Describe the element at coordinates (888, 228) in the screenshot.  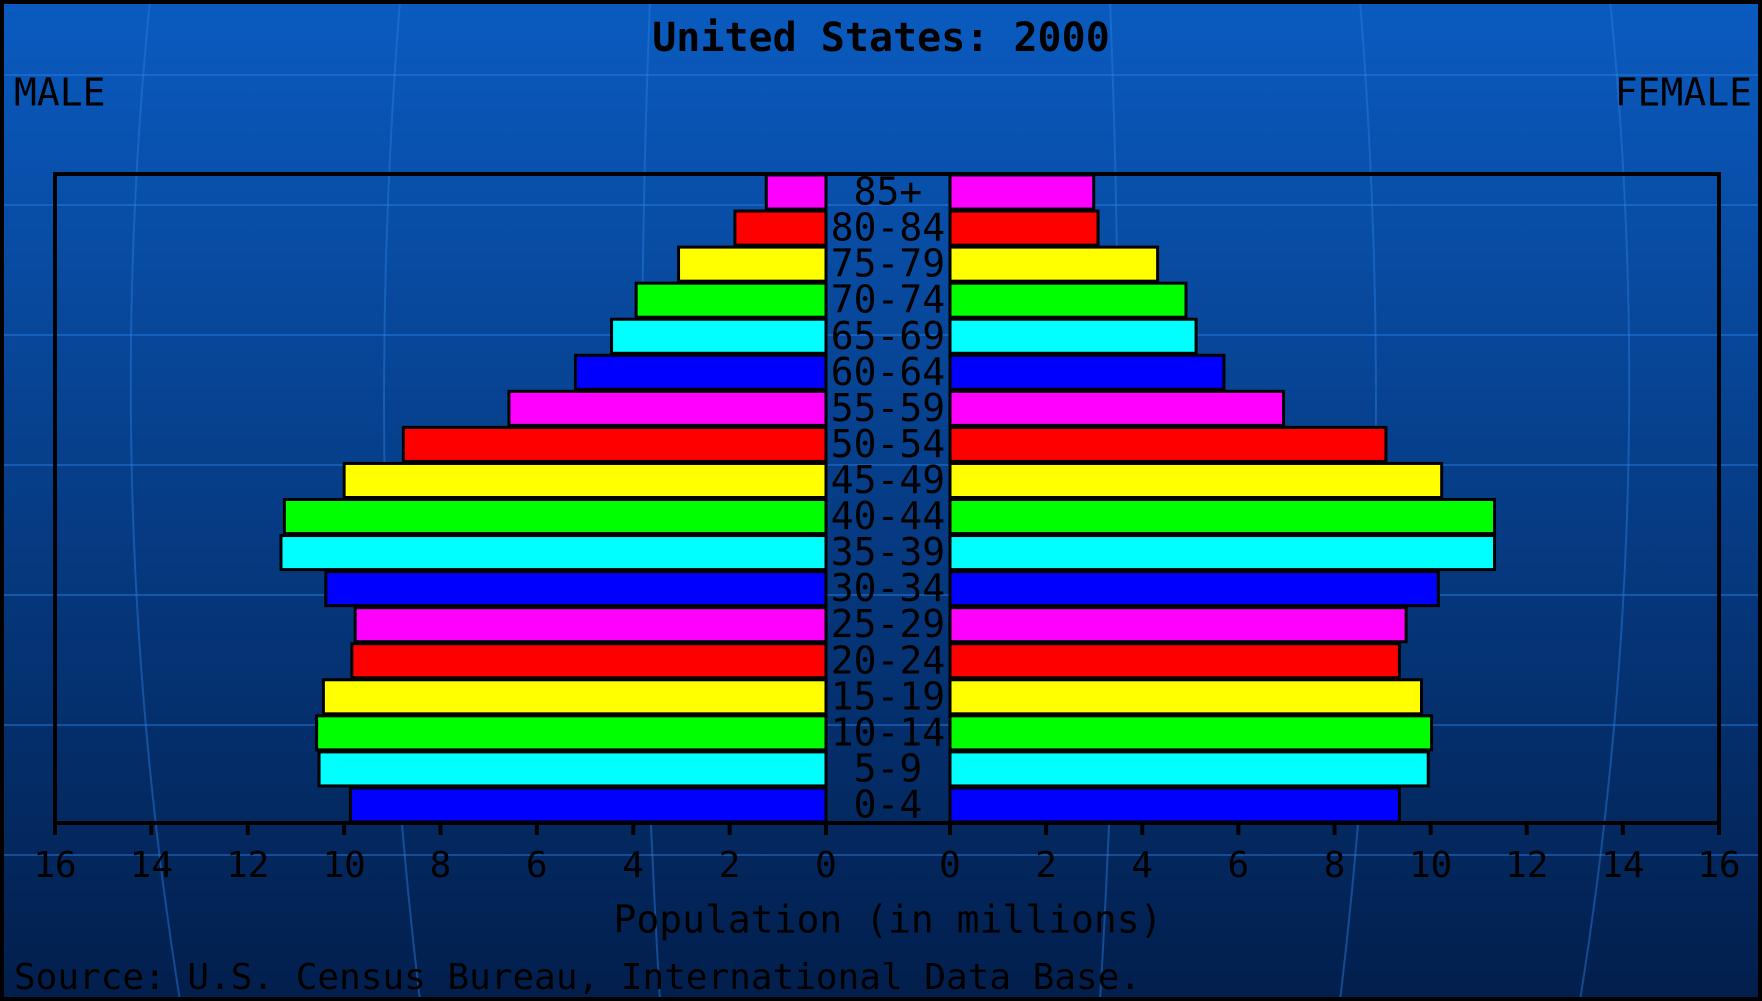
I see `category-label: 80-84` at that location.